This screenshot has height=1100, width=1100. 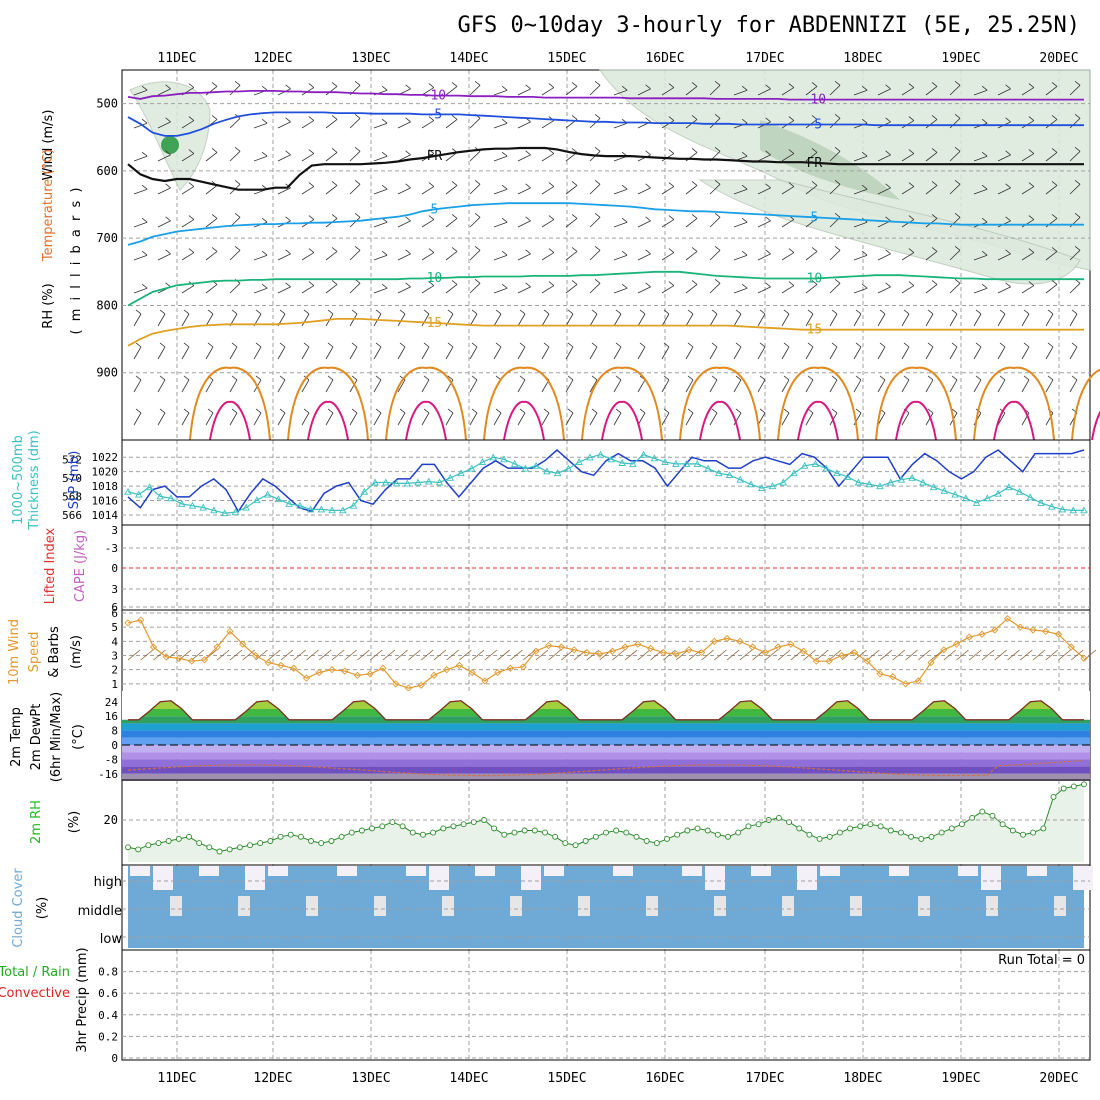 I want to click on temp-tick: 8, so click(x=114, y=731).